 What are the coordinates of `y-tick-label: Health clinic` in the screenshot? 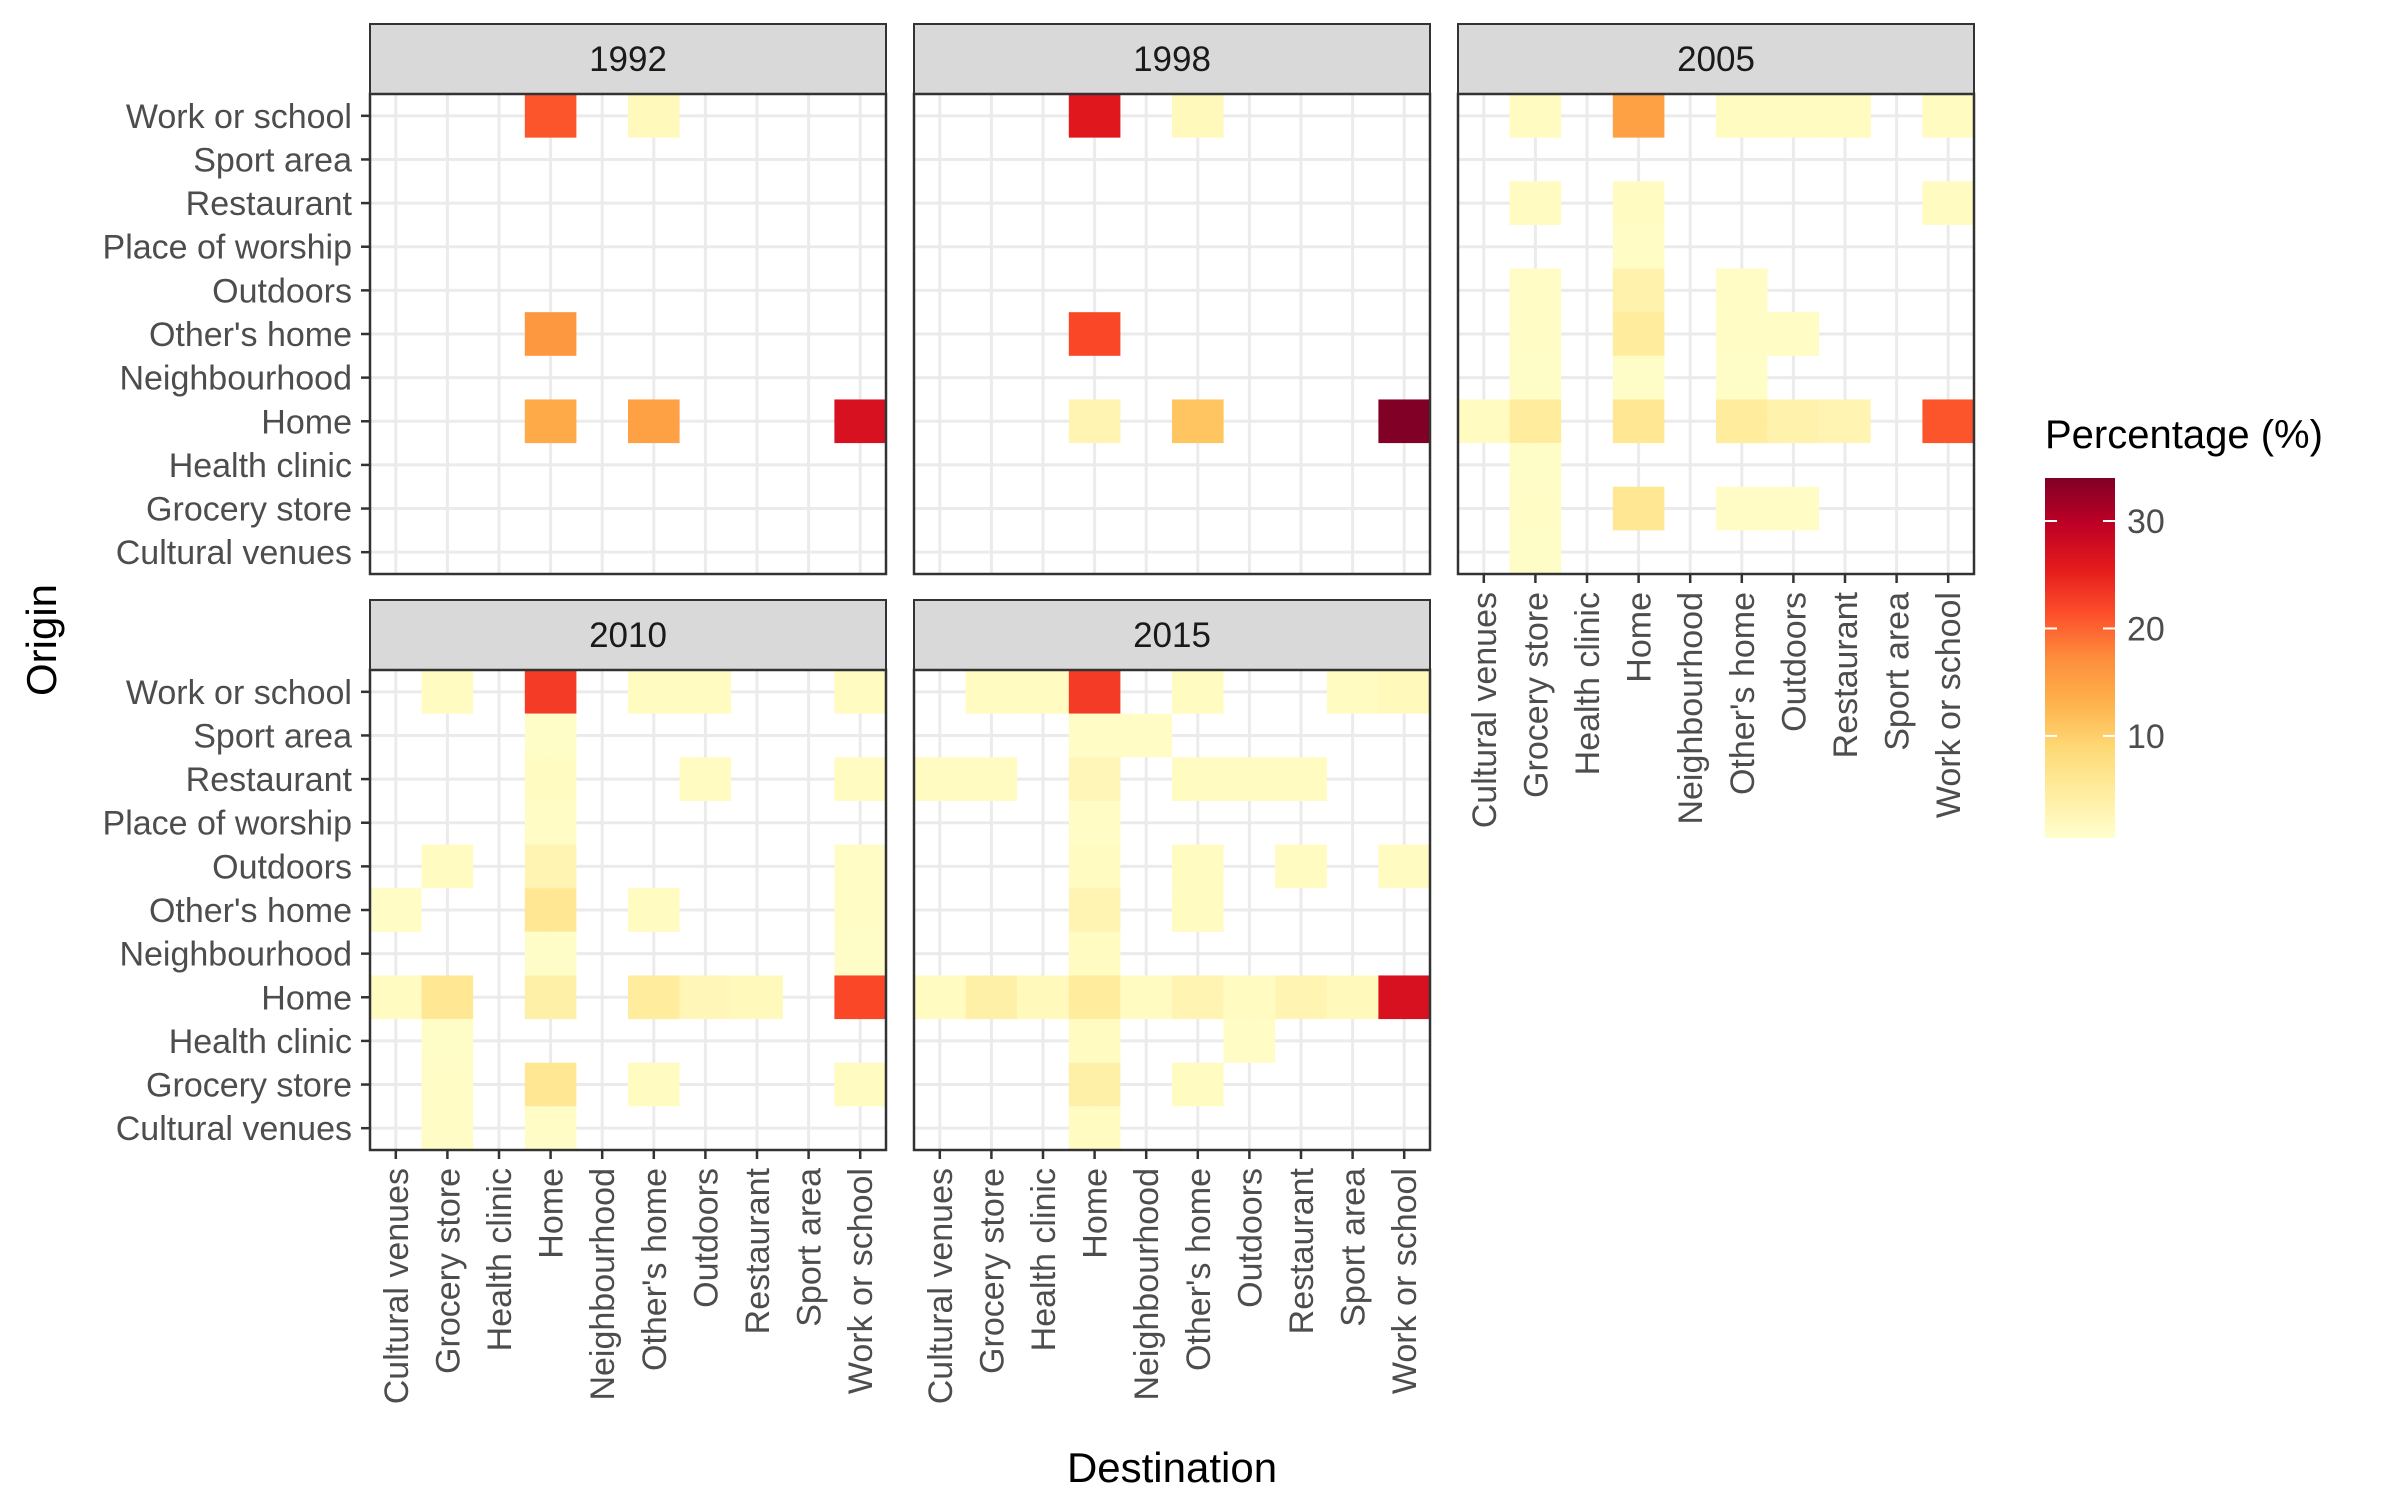 It's located at (260, 1042).